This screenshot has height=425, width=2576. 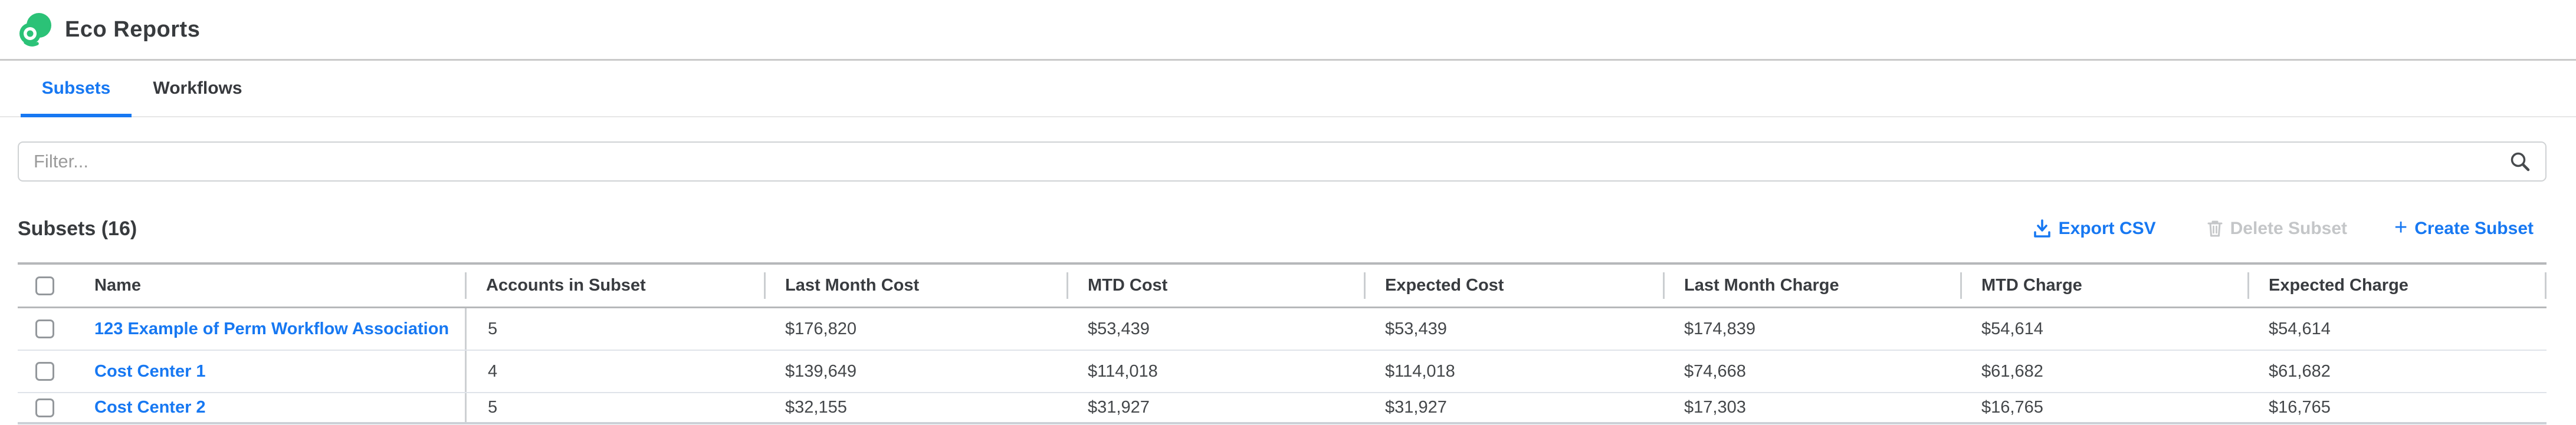 I want to click on mtd-charge-cell: $61,682, so click(x=2012, y=371).